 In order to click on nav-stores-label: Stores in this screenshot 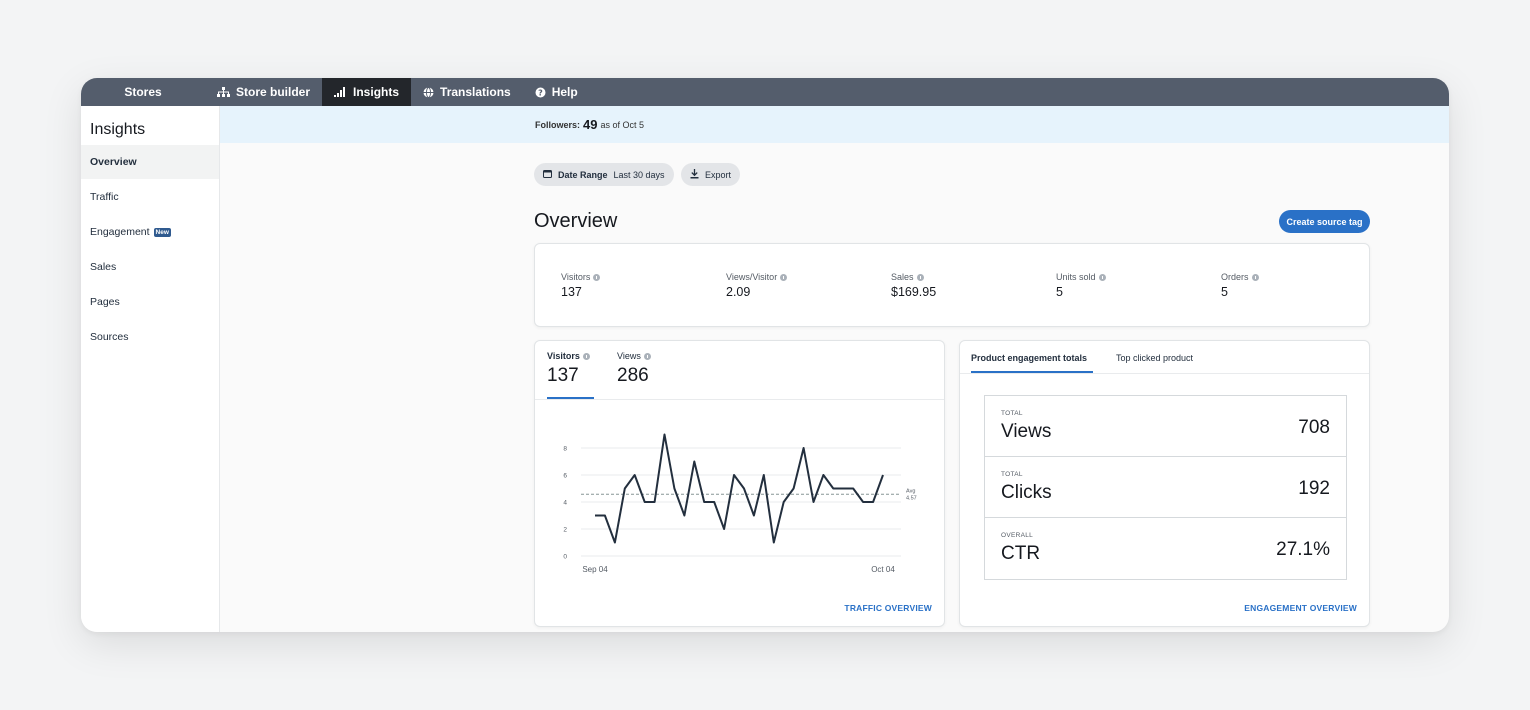, I will do `click(143, 92)`.